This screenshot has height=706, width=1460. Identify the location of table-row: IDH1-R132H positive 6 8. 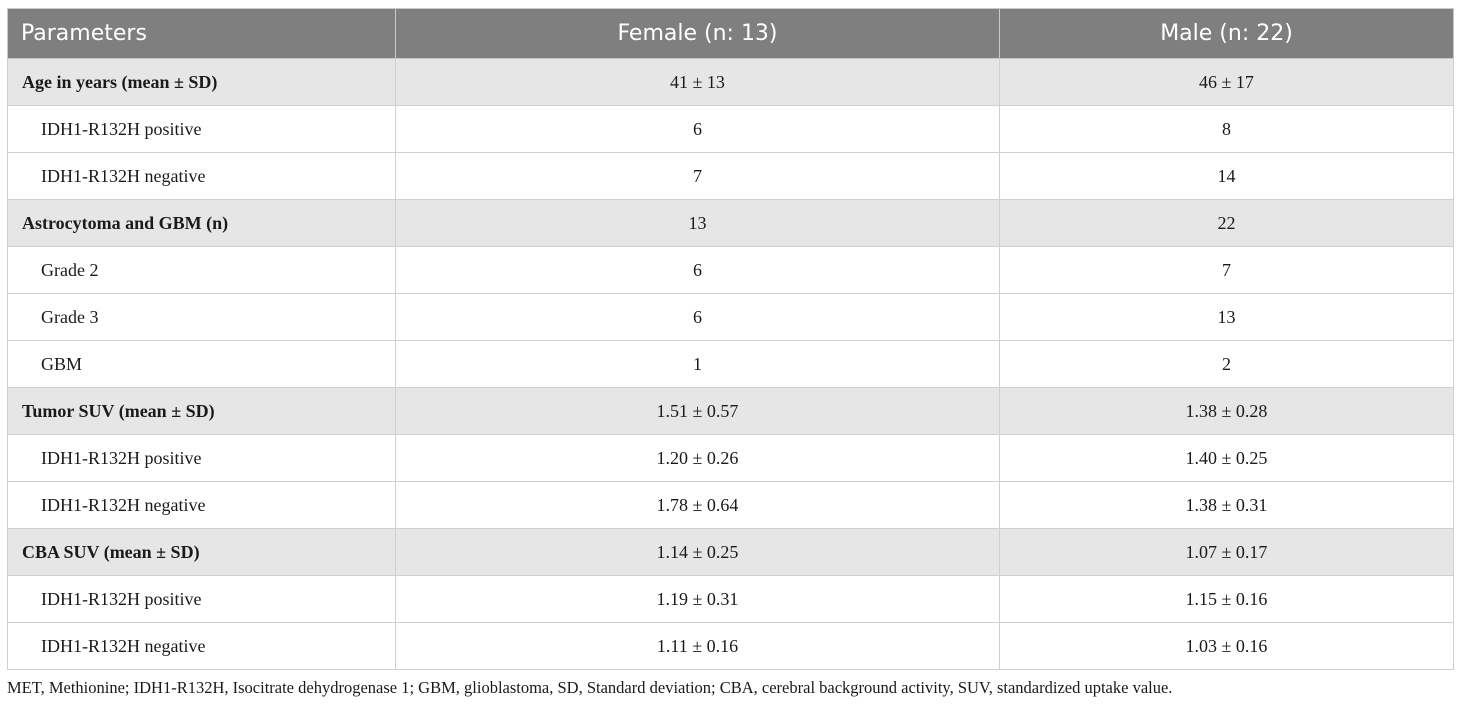
(730, 129).